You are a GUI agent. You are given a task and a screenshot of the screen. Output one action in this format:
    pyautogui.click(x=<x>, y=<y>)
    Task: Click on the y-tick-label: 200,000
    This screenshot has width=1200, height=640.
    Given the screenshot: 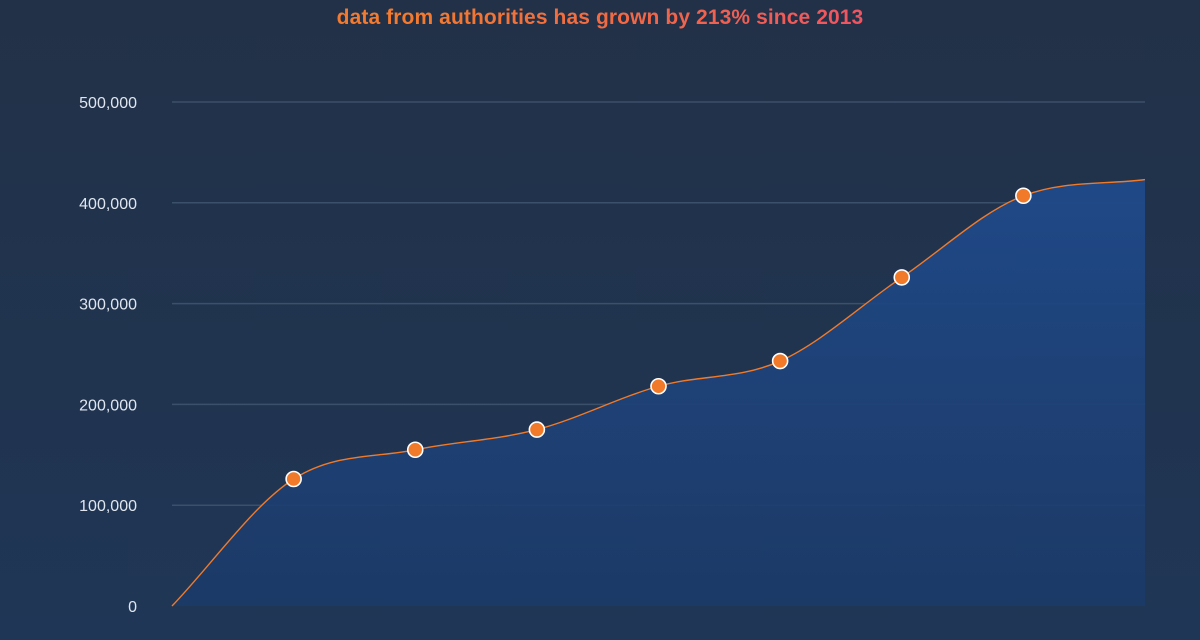 What is the action you would take?
    pyautogui.click(x=108, y=405)
    